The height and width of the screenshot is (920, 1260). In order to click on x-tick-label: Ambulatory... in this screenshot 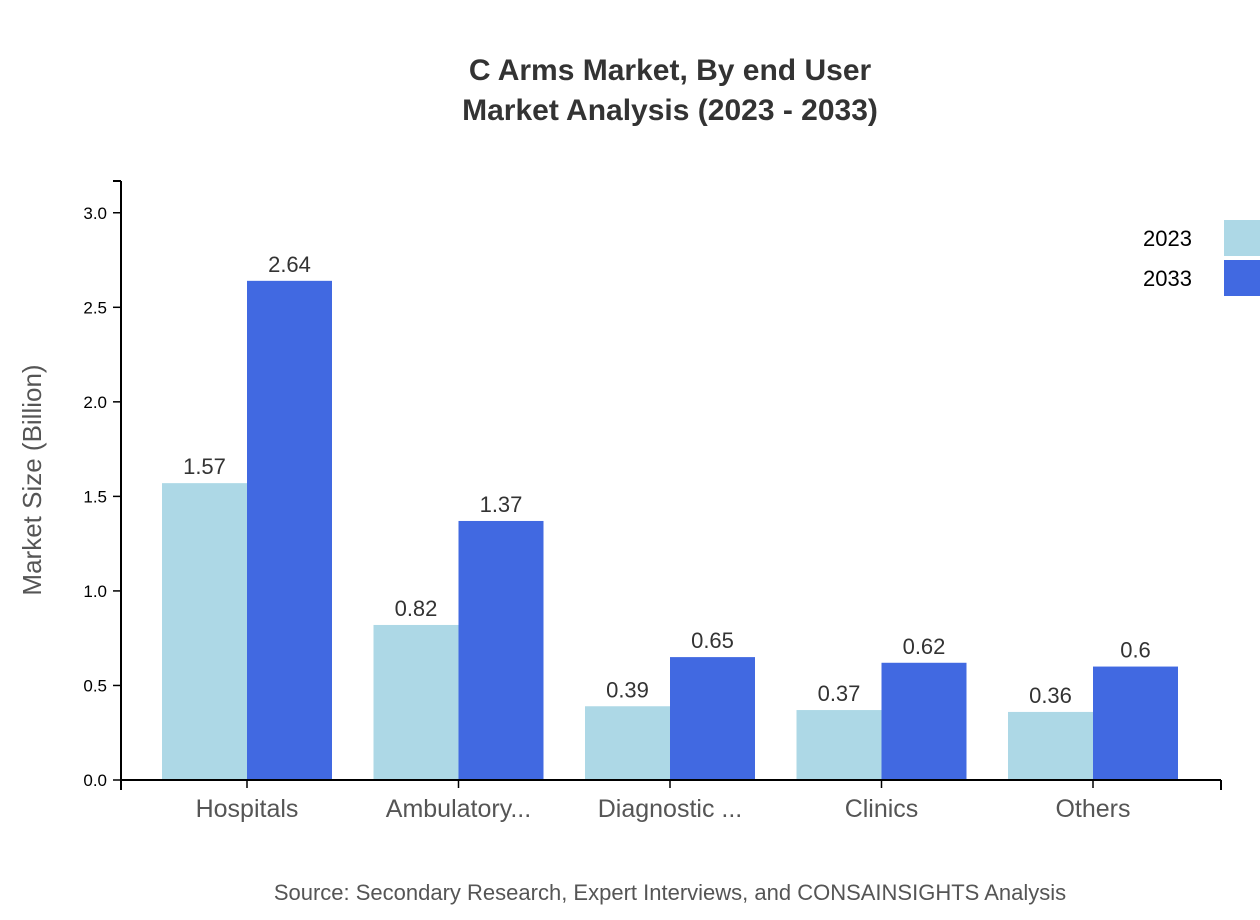, I will do `click(458, 809)`.